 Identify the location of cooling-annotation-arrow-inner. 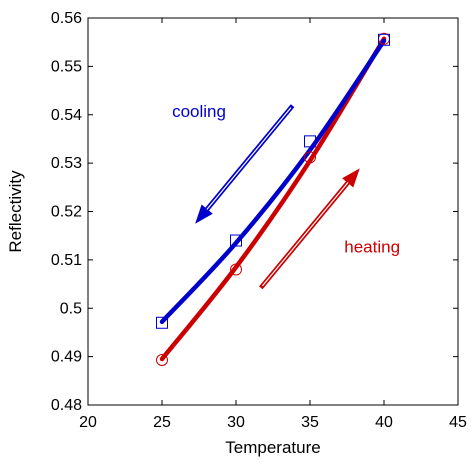
(249, 158).